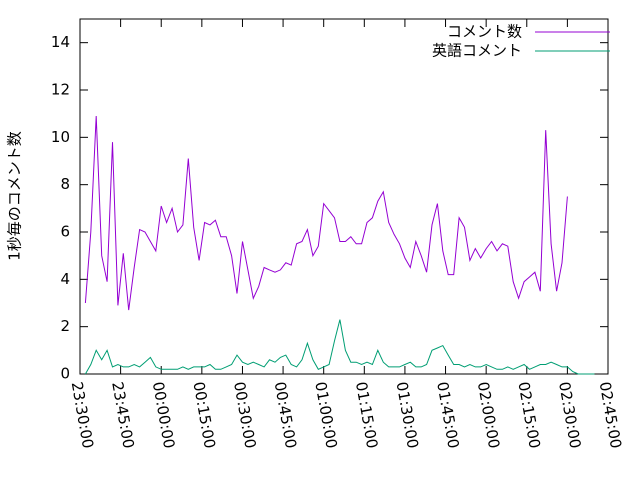 The height and width of the screenshot is (480, 640). I want to click on x-tick-label: 00:00:00, so click(163, 414).